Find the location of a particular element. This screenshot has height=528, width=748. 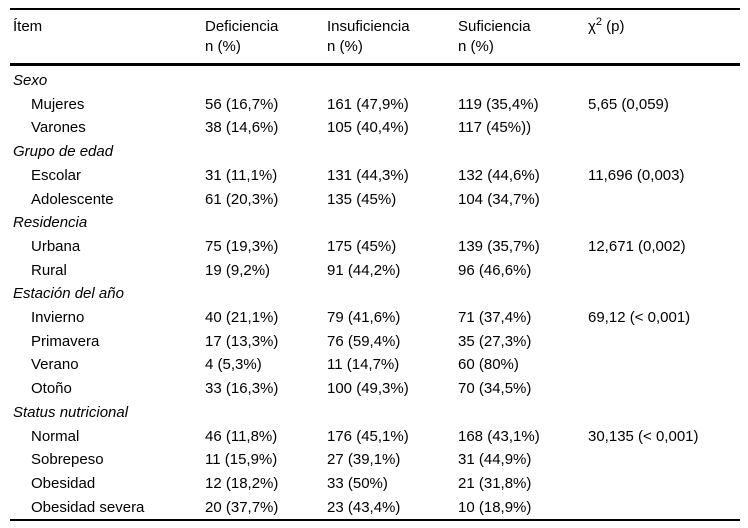

cell-insuficiencia: 161 (47,9%) is located at coordinates (368, 104).